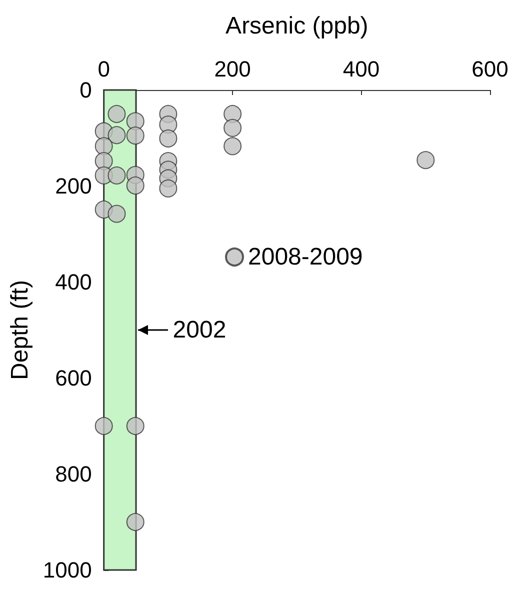  Describe the element at coordinates (199, 330) in the screenshot. I see `band-label: 2002` at that location.